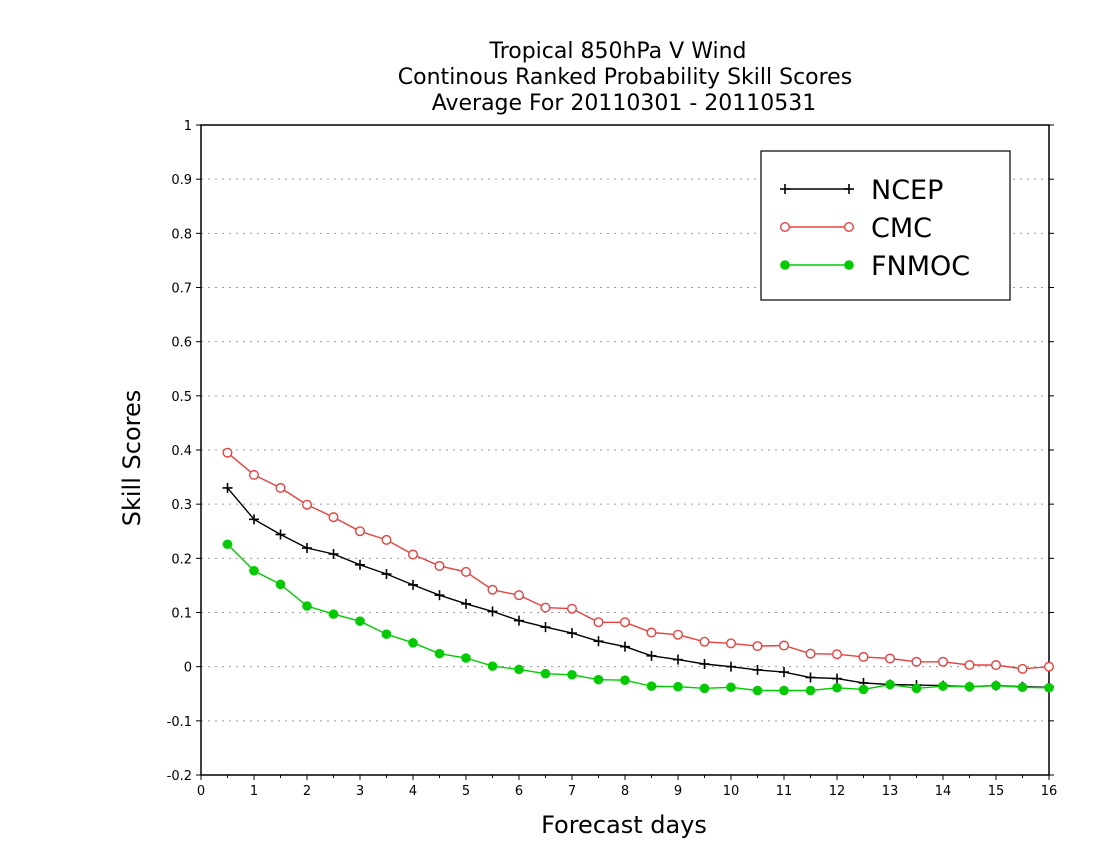 The width and height of the screenshot is (1100, 850). What do you see at coordinates (731, 791) in the screenshot?
I see `x-tick-label: 10` at bounding box center [731, 791].